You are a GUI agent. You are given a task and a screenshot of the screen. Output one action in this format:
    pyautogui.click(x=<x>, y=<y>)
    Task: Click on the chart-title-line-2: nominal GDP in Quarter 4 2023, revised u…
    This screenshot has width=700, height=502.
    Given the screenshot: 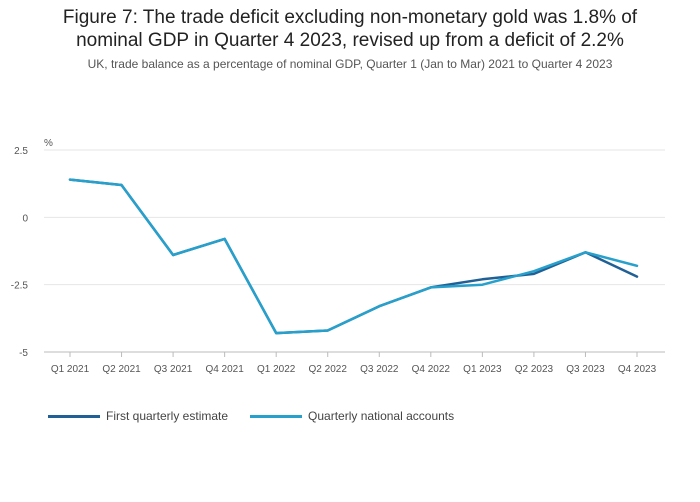 What is the action you would take?
    pyautogui.click(x=350, y=40)
    